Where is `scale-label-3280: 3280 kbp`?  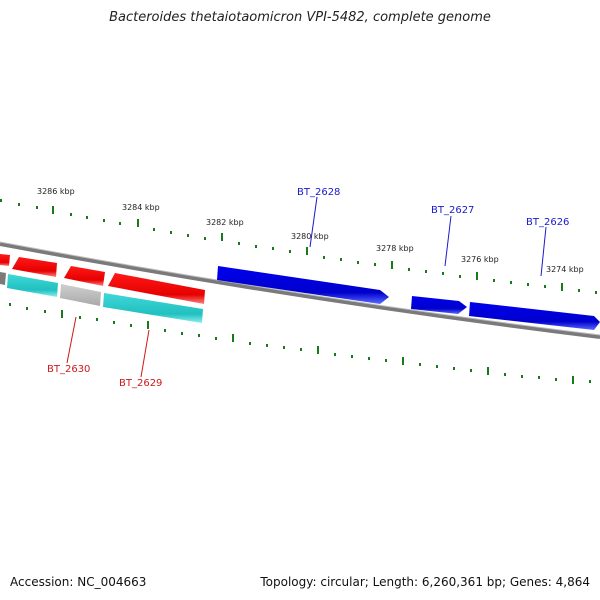 scale-label-3280: 3280 kbp is located at coordinates (310, 236).